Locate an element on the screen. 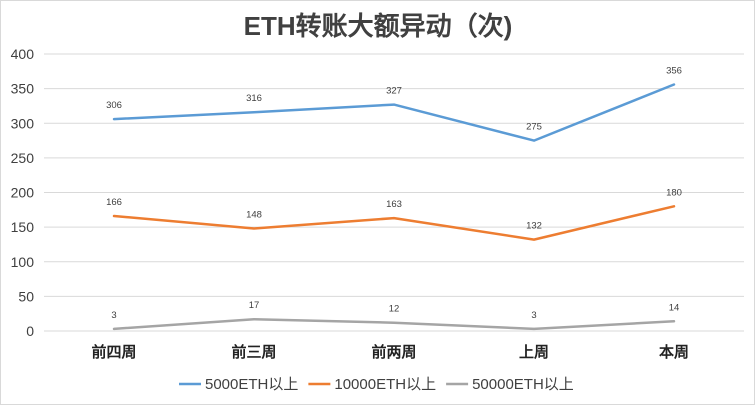  legend-item-0: 5000ETH以上 is located at coordinates (238, 384).